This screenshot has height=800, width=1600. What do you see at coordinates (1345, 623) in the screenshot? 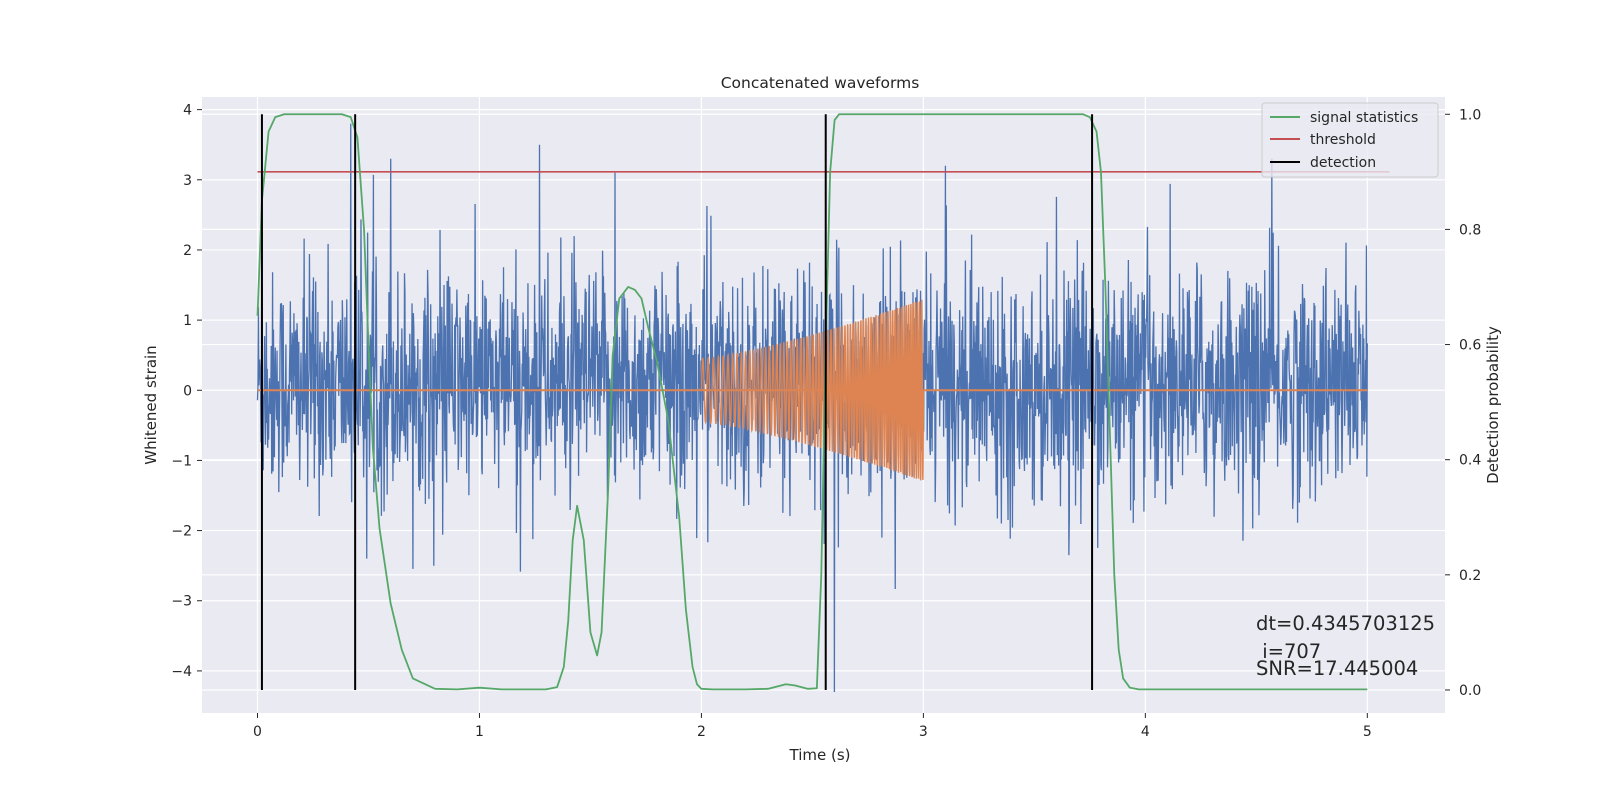
I see `annotation-dt: dt=0.4345703125` at bounding box center [1345, 623].